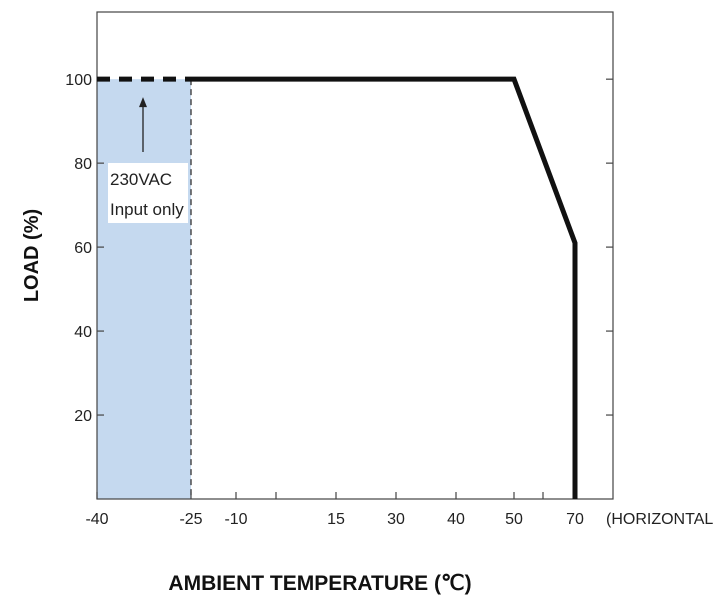  Describe the element at coordinates (83, 248) in the screenshot. I see `y-tick-label: 60` at that location.